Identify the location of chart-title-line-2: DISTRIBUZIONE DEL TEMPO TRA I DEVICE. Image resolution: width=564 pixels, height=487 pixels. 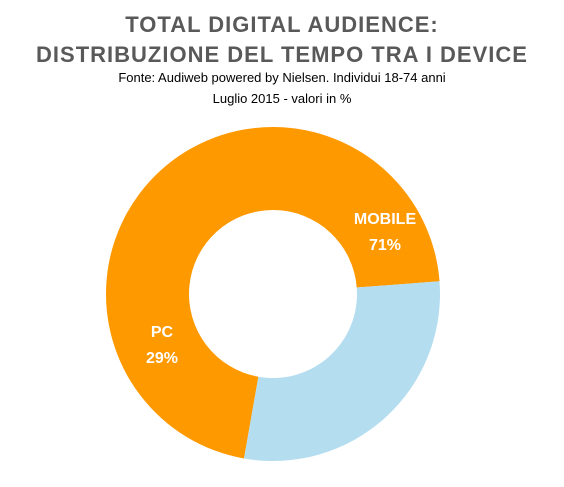
(282, 54).